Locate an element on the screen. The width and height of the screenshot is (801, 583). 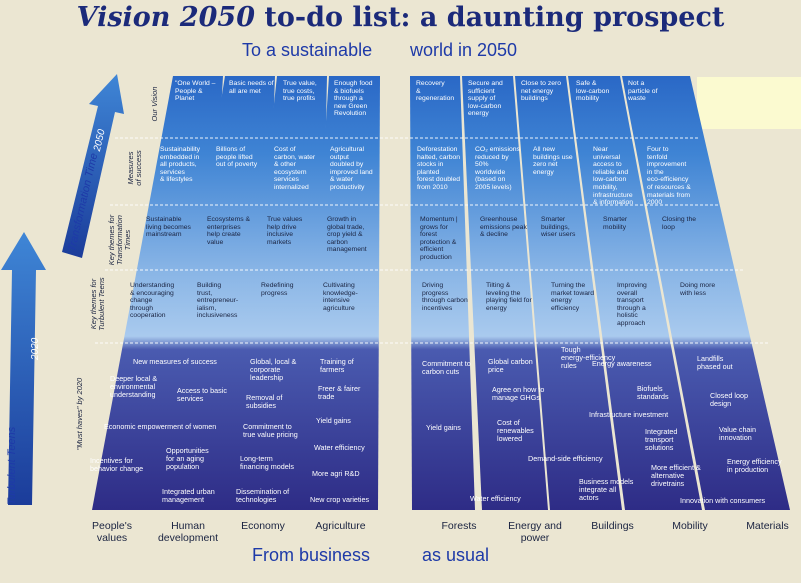
cell-vision-mobility: Safe & low-carbon mobility is located at coordinates (593, 91).